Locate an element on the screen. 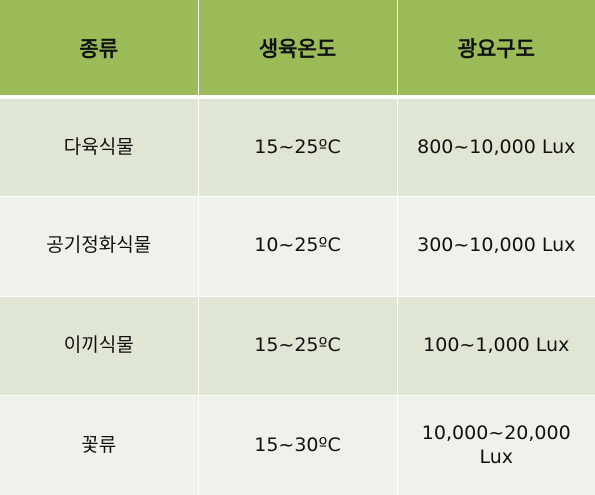 The width and height of the screenshot is (595, 495). cell-type: 이끼식물 is located at coordinates (99, 346).